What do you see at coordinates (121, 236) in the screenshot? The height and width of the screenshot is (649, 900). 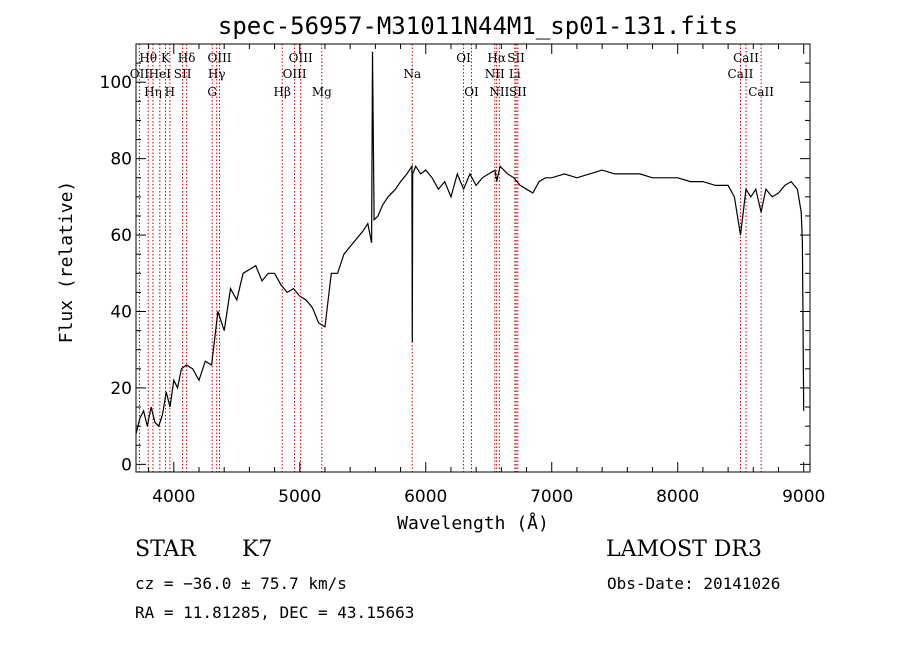 I see `y-tick-label: 60` at bounding box center [121, 236].